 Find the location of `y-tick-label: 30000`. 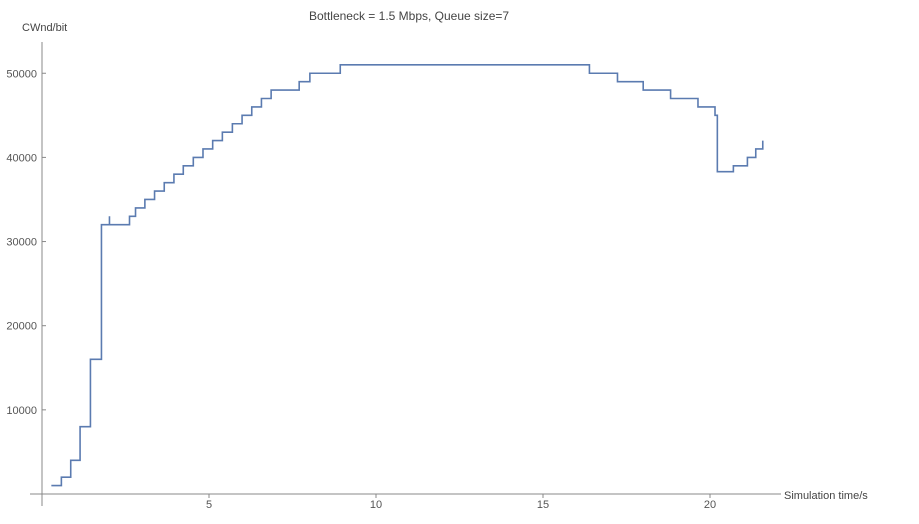

y-tick-label: 30000 is located at coordinates (21, 243).